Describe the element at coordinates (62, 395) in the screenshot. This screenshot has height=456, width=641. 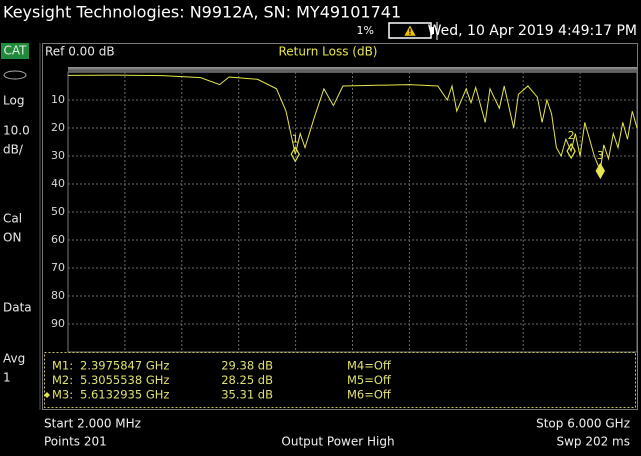
I see `marker-name: M3:` at that location.